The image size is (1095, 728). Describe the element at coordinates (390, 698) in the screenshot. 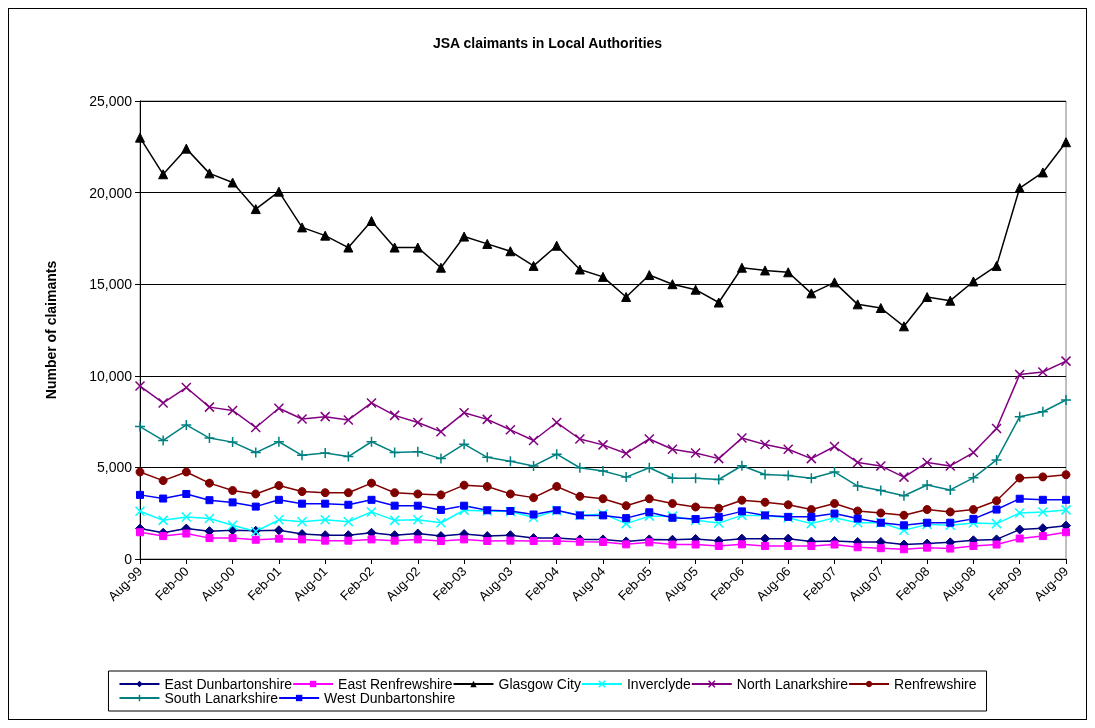

I see `legend-label: West Dunbartonshire` at that location.